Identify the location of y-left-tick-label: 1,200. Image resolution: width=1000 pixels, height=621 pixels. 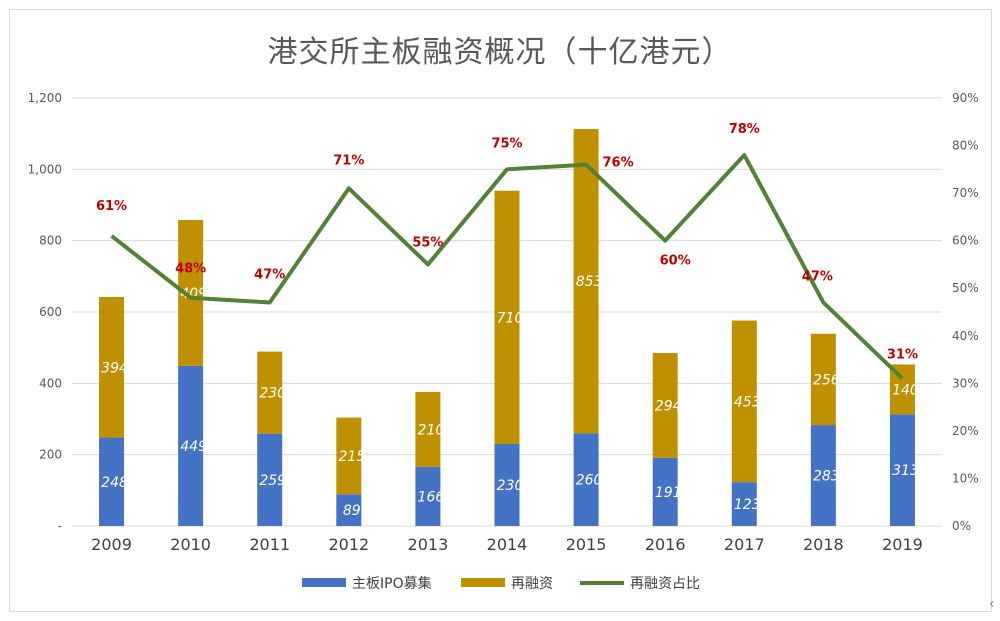
(45, 98).